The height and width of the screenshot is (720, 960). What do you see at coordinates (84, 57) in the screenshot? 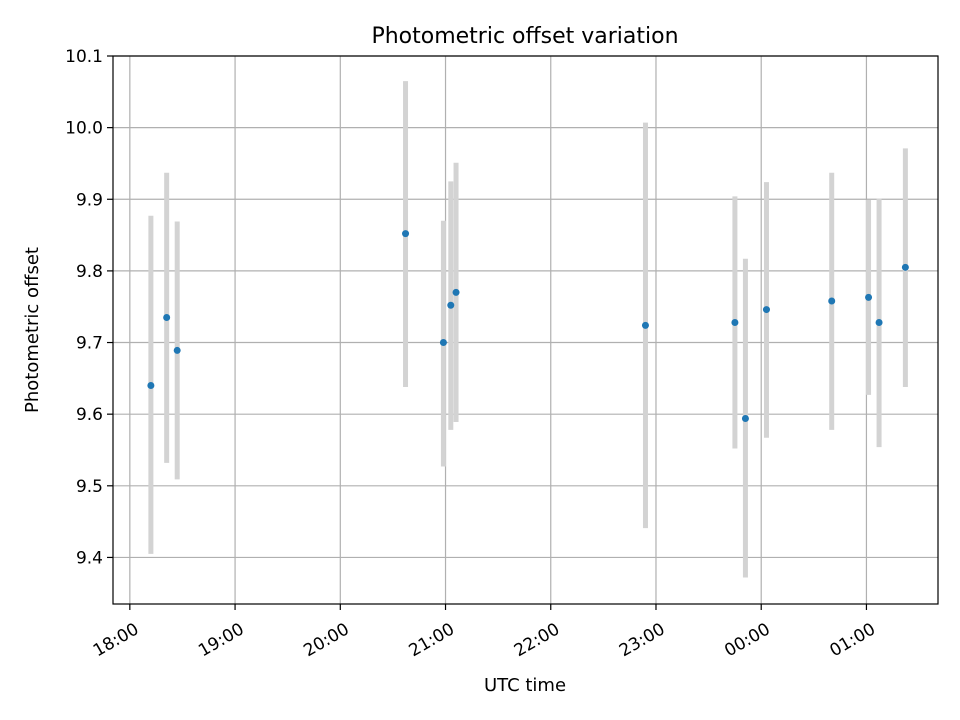
I see `y-tick-label: 10.1` at bounding box center [84, 57].